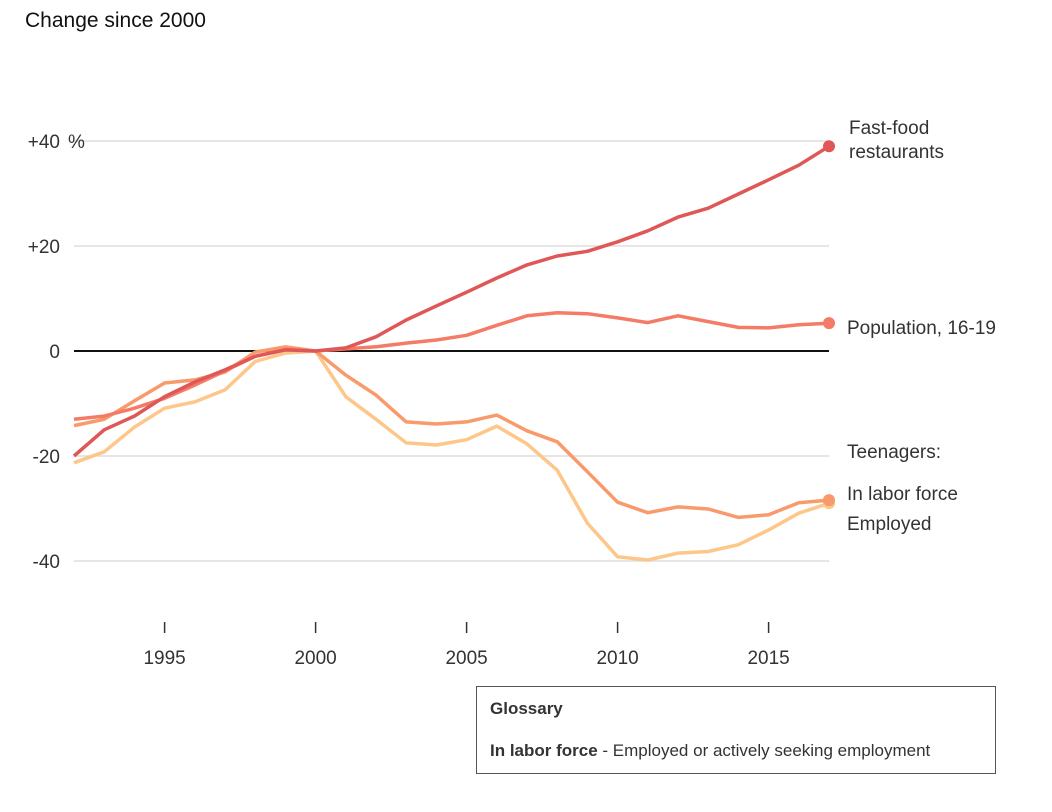 The image size is (1052, 812). What do you see at coordinates (46, 457) in the screenshot?
I see `y-tick-label: -20` at bounding box center [46, 457].